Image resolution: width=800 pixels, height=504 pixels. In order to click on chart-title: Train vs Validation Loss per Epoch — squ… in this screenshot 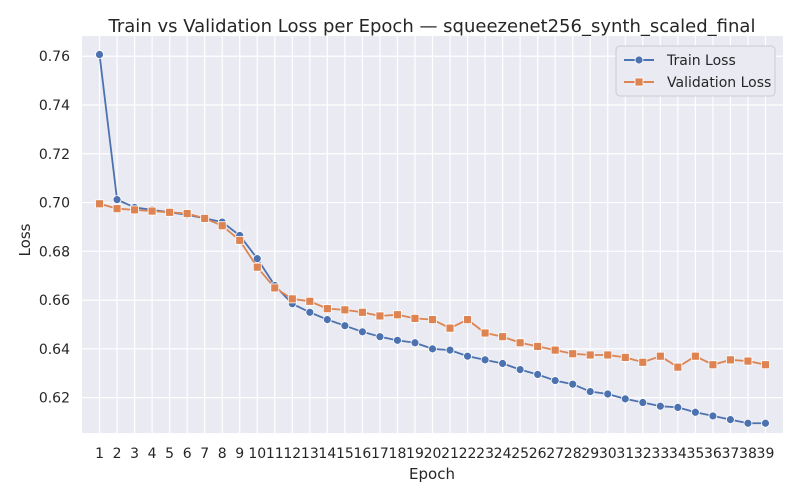, I will do `click(432, 26)`.